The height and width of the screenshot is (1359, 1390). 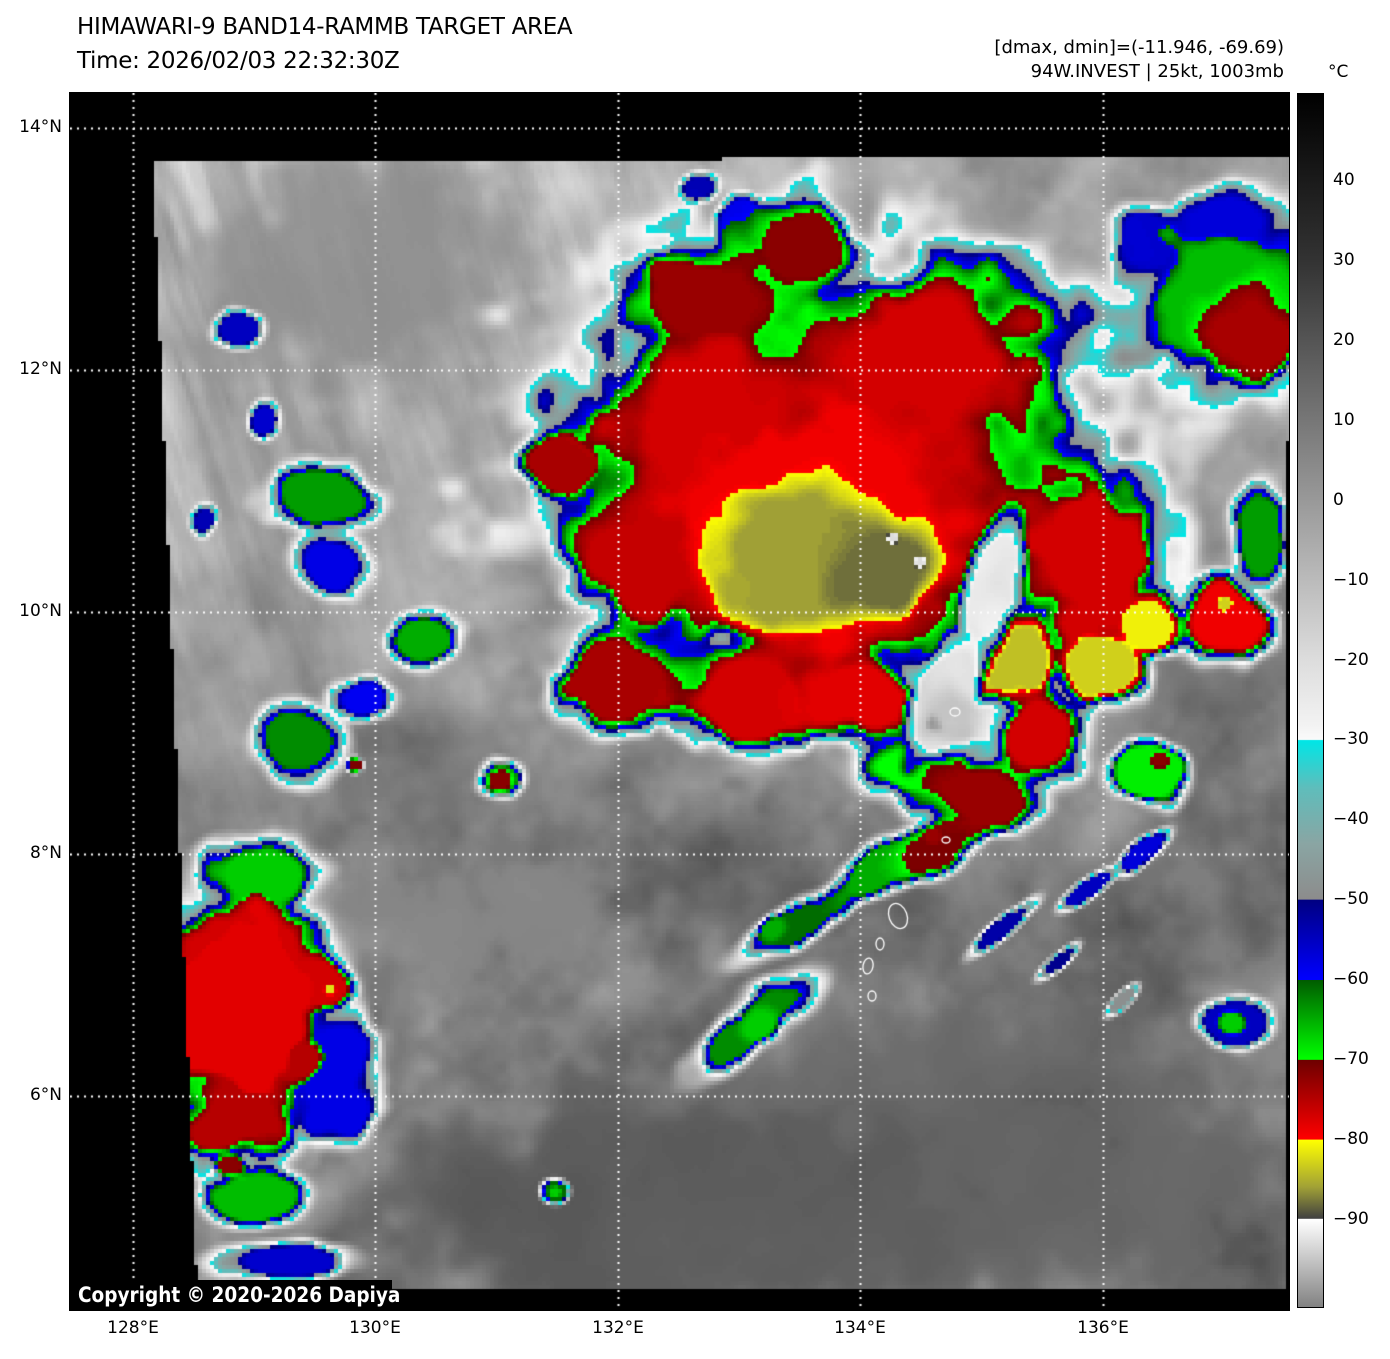 I want to click on colorbar-tick-label: −50, so click(x=1351, y=899).